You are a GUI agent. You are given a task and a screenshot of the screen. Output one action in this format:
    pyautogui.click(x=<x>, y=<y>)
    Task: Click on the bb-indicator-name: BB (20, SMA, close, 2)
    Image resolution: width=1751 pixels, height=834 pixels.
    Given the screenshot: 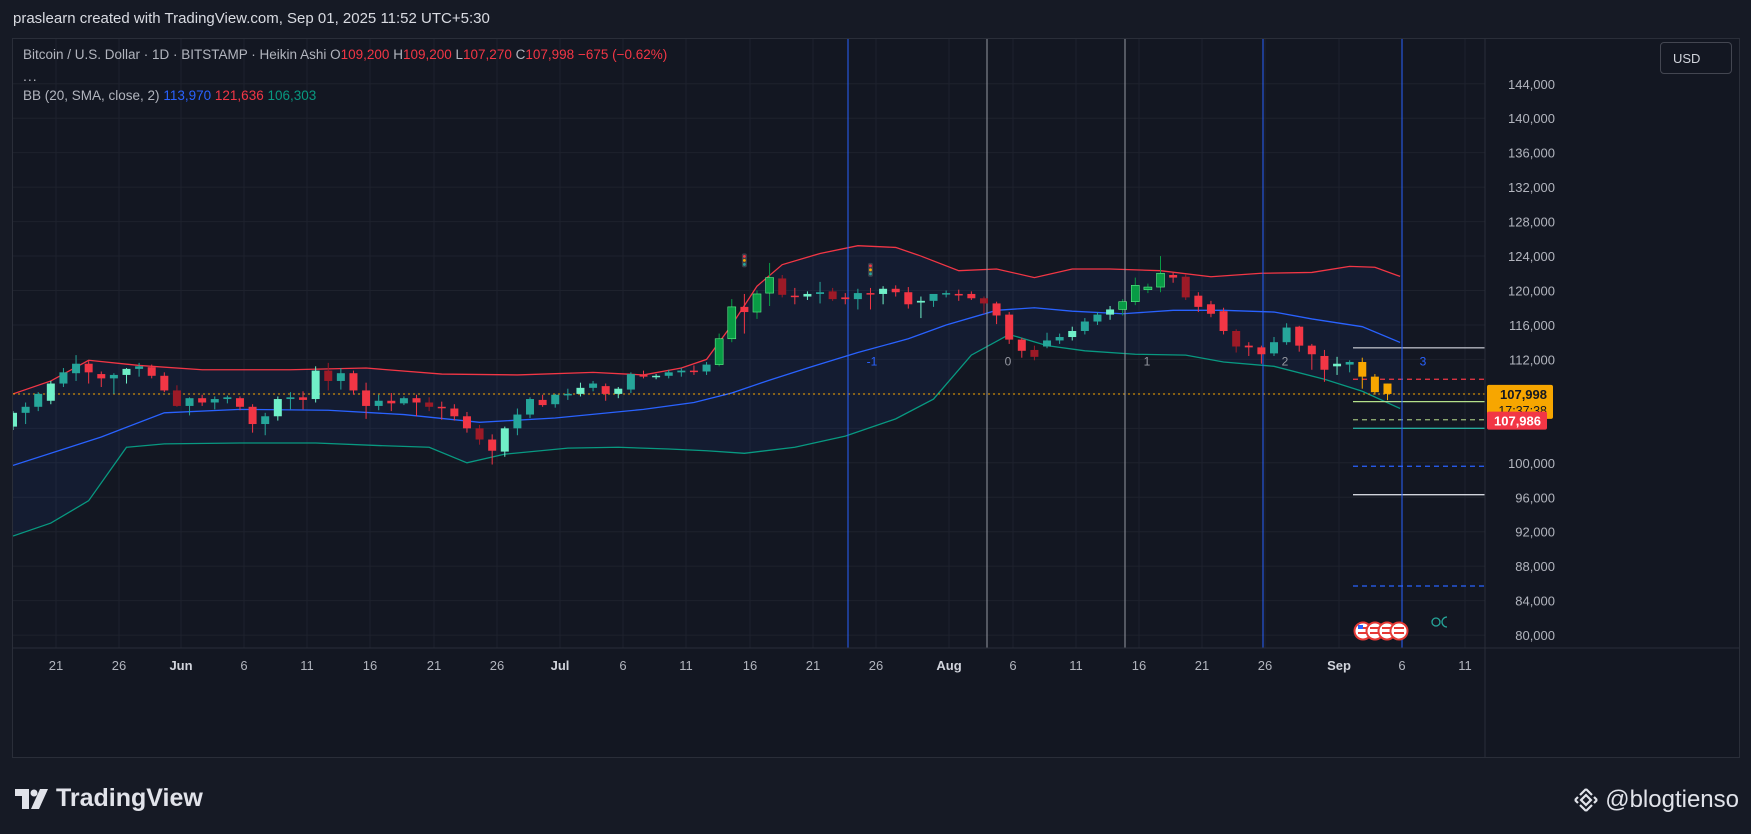 What is the action you would take?
    pyautogui.click(x=91, y=95)
    